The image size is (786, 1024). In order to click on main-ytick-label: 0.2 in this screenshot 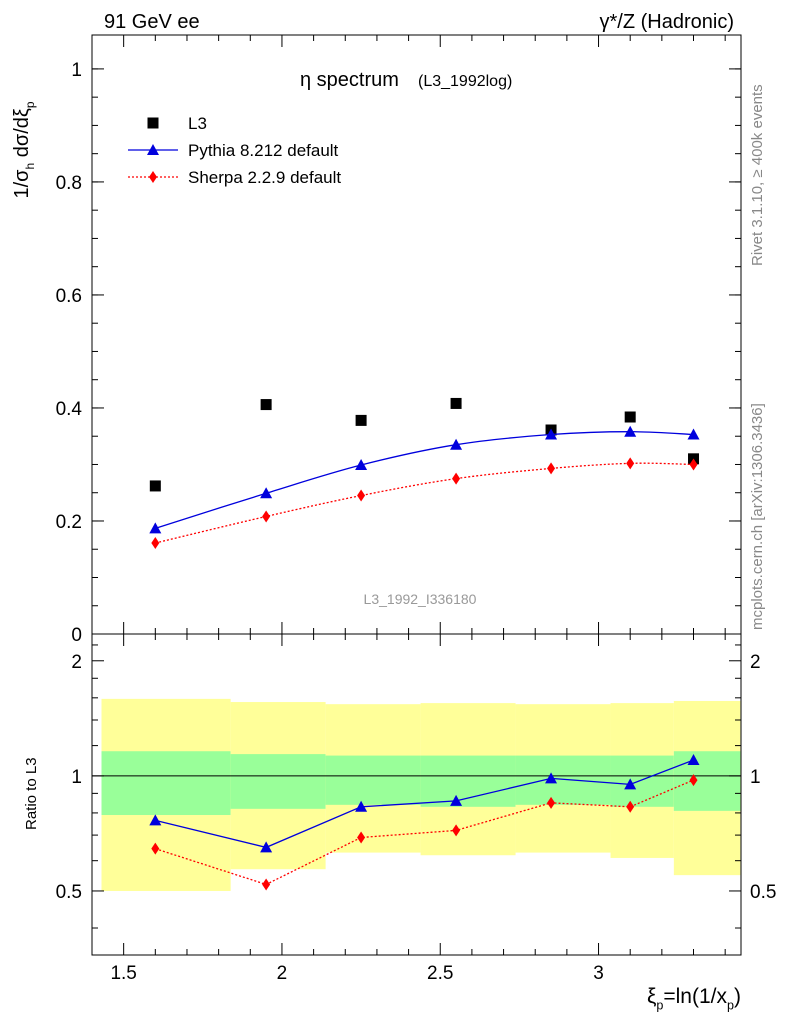, I will do `click(69, 522)`.